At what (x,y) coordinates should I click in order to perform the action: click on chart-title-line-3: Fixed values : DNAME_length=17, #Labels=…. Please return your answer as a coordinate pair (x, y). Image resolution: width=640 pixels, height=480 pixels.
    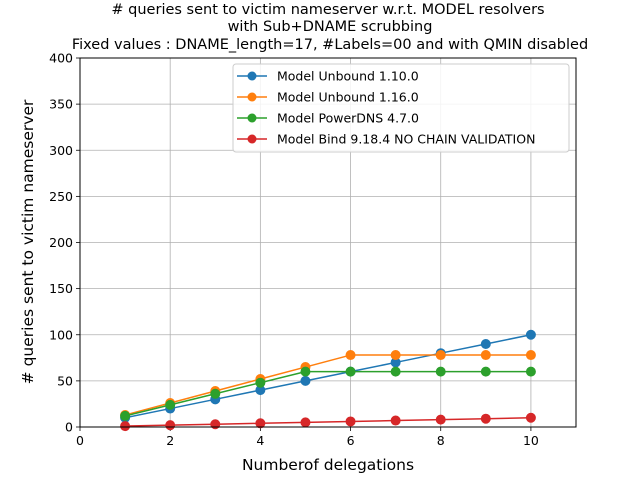
    Looking at the image, I should click on (330, 45).